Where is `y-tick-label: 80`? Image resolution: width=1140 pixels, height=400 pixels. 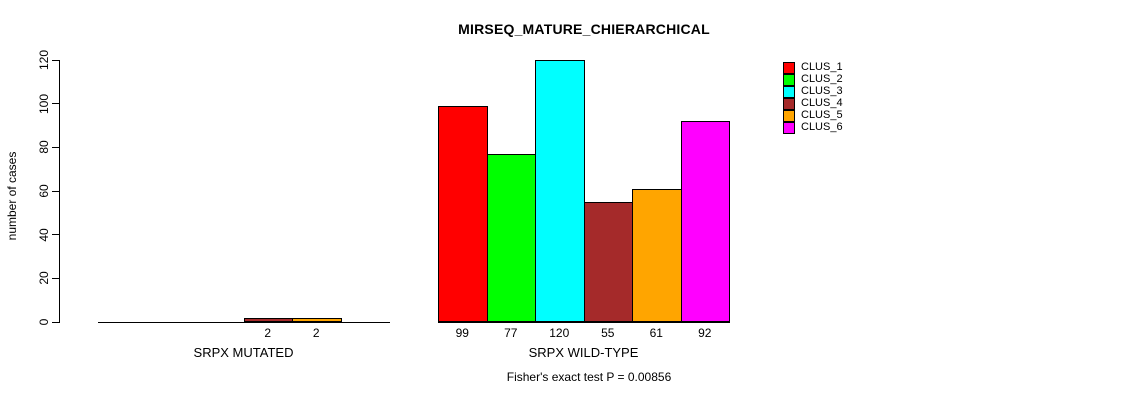 y-tick-label: 80 is located at coordinates (44, 147).